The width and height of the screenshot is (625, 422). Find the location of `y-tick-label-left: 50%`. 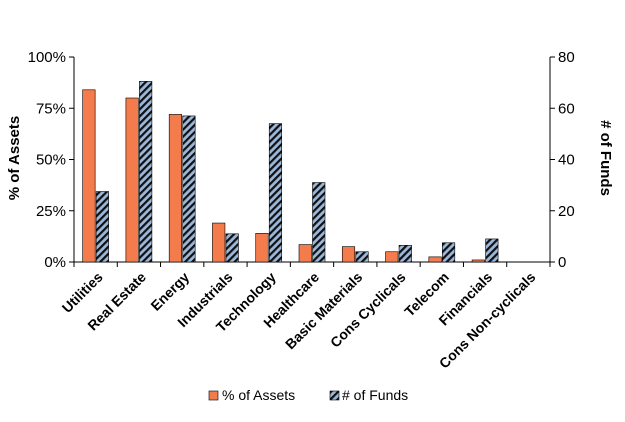

y-tick-label-left: 50% is located at coordinates (51, 160).